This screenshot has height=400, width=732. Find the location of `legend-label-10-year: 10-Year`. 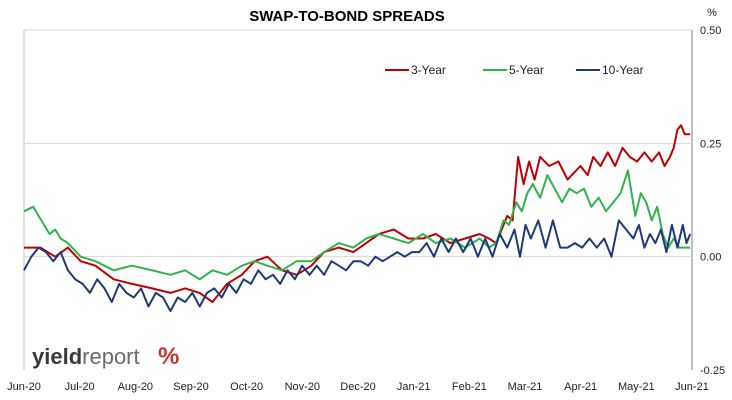

legend-label-10-year: 10-Year is located at coordinates (623, 70).